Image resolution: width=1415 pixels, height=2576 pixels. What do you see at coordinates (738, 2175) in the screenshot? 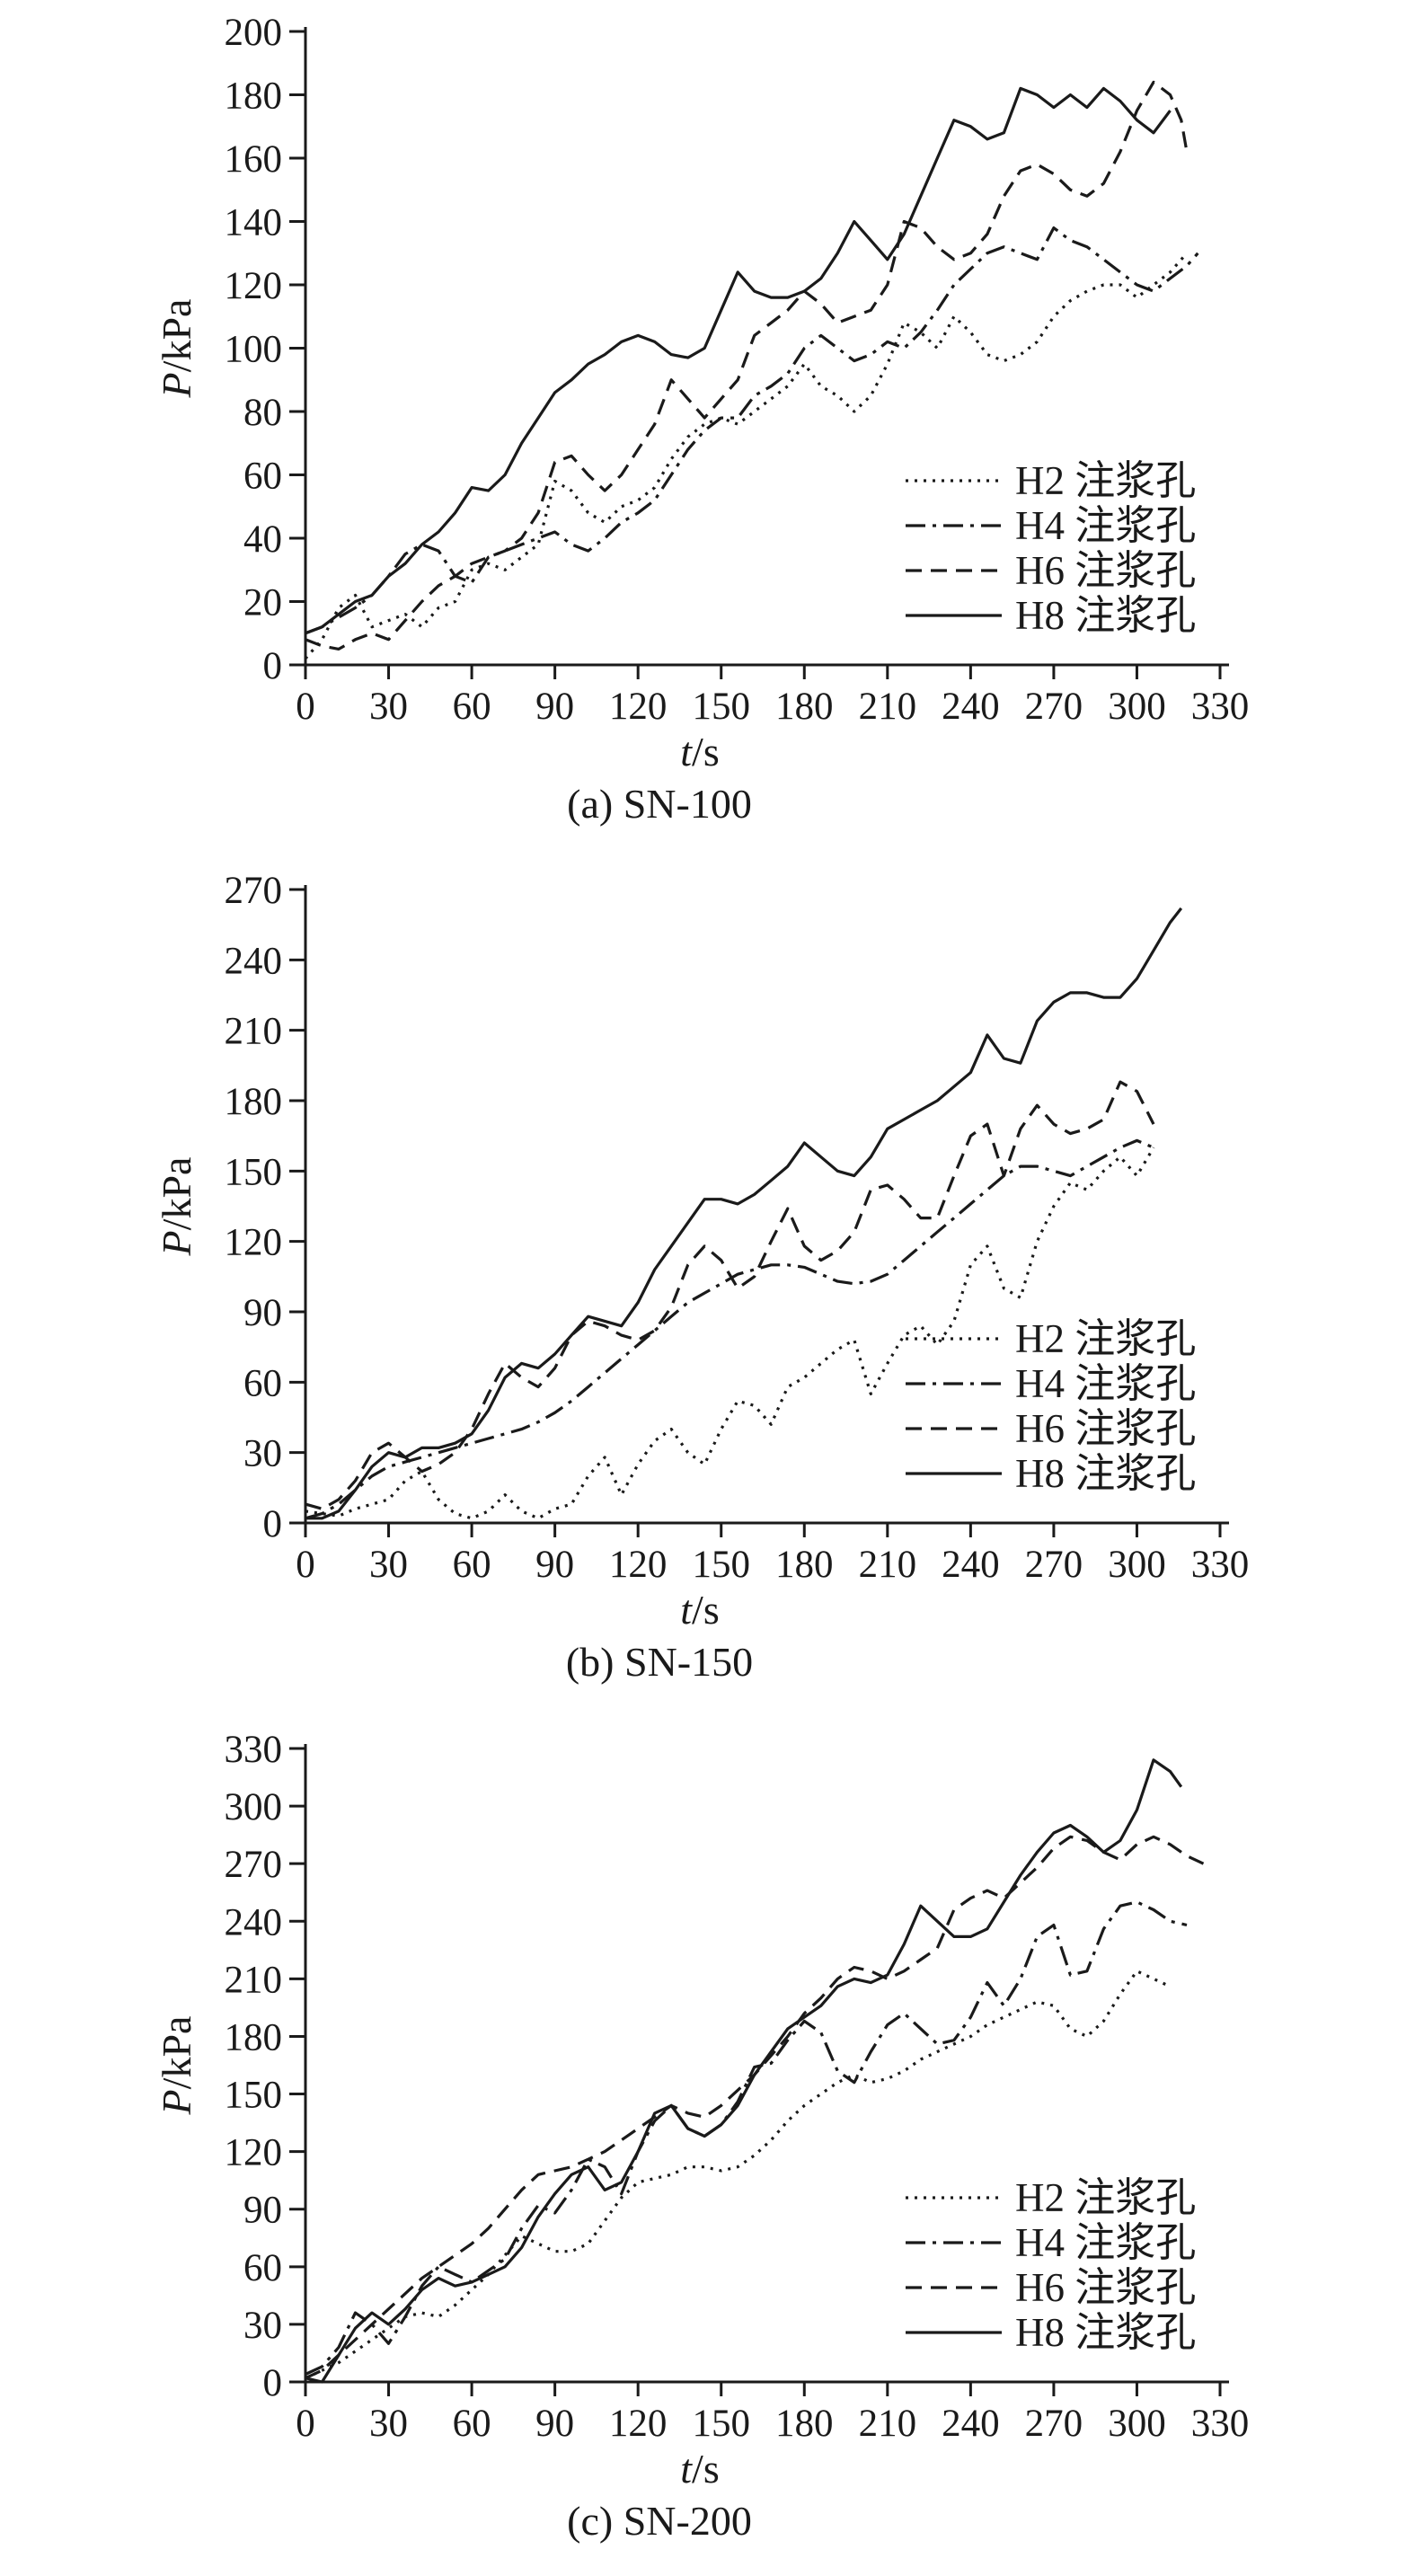
I see `series-line-h2` at bounding box center [738, 2175].